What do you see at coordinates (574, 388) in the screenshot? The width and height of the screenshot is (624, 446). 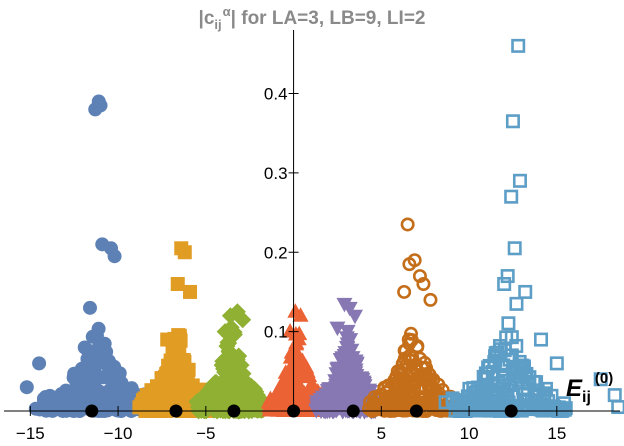 I see `x-axis-label-main: E` at bounding box center [574, 388].